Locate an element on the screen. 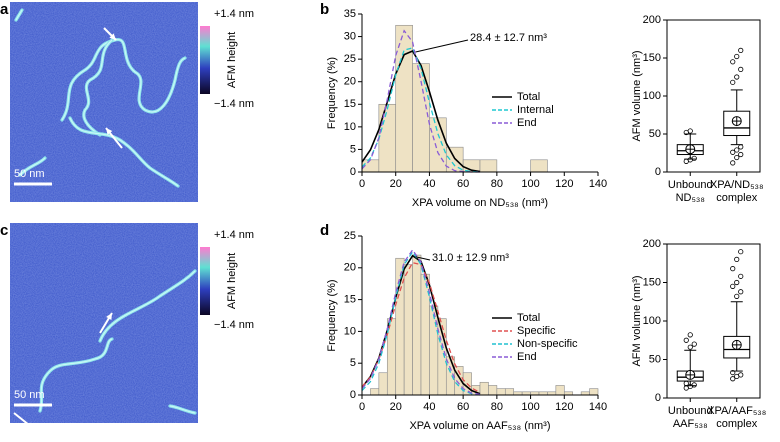 This screenshot has height=442, width=780. x-tick-label: 60 is located at coordinates (463, 184).